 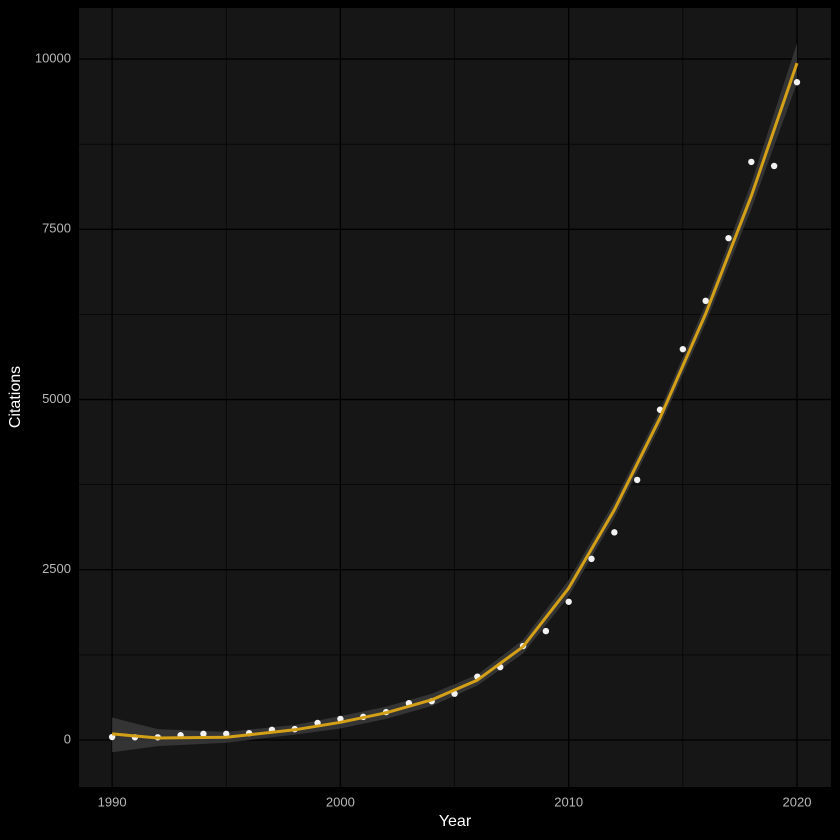 What do you see at coordinates (112, 801) in the screenshot?
I see `x-tick-label: 1990` at bounding box center [112, 801].